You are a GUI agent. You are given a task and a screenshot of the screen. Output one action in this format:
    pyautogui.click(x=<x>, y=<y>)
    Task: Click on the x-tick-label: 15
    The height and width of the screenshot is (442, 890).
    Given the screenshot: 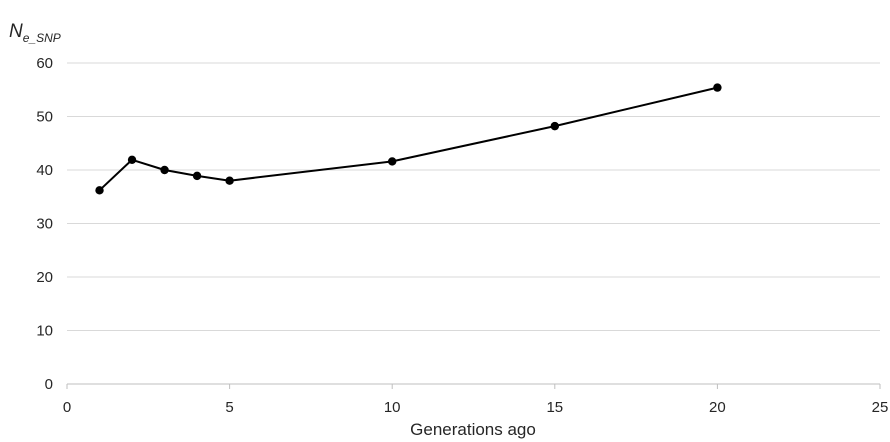 What is the action you would take?
    pyautogui.click(x=554, y=407)
    